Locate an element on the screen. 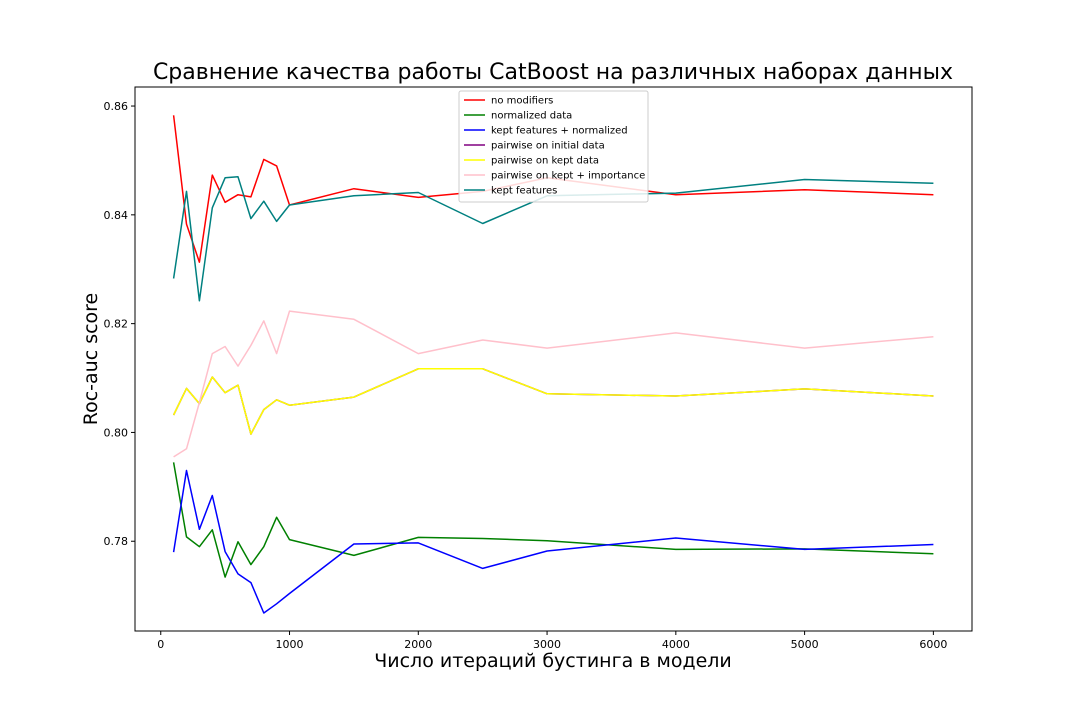 This screenshot has width=1080, height=720. x-tick-label: 6000 is located at coordinates (933, 644).